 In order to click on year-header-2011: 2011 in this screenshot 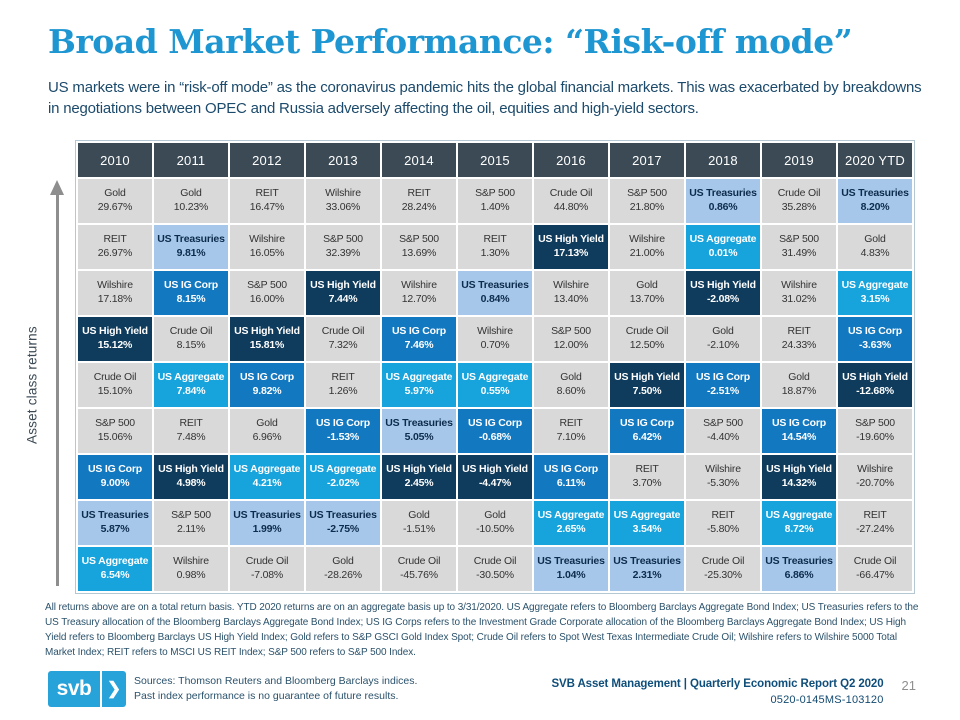, I will do `click(191, 160)`.